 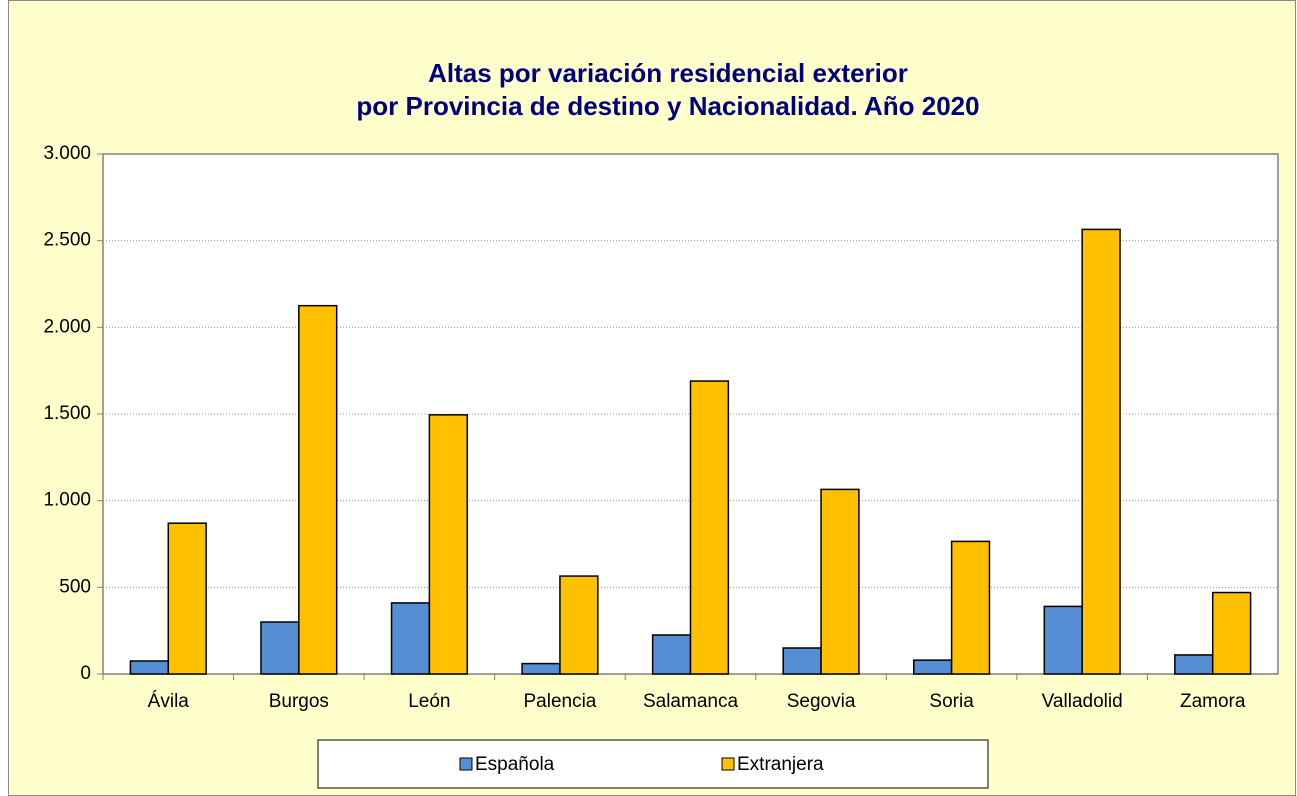 I want to click on y-tick-label: 1.500, so click(x=67, y=413).